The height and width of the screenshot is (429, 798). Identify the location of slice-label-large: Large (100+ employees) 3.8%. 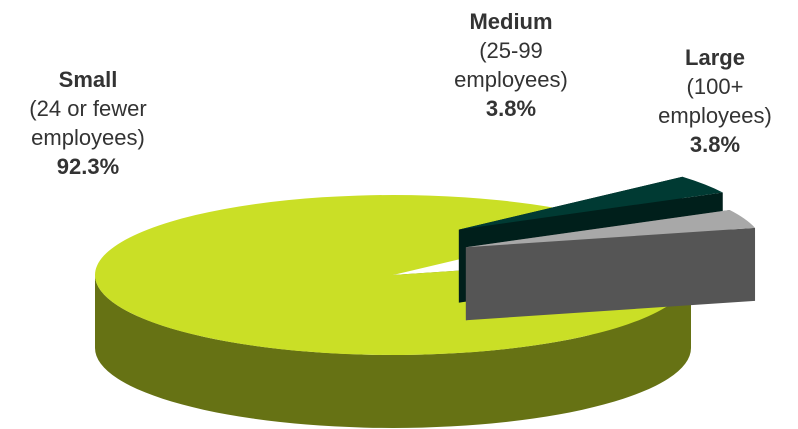
(715, 101).